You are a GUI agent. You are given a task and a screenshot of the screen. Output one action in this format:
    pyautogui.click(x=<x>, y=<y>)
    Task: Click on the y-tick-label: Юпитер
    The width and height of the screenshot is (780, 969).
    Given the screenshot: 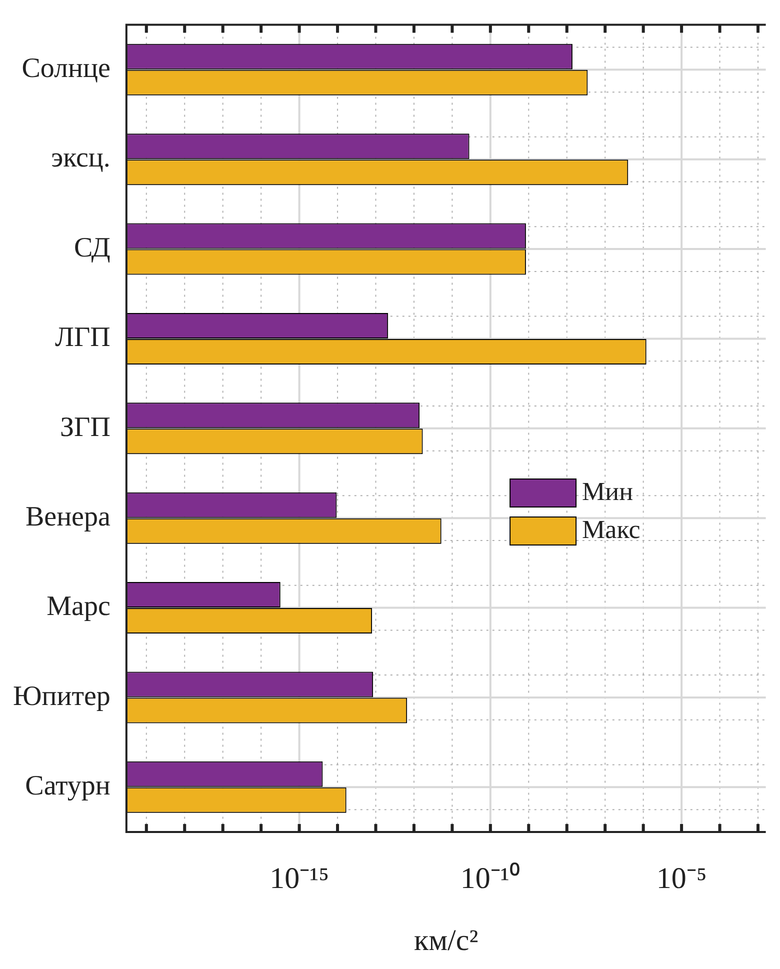 What is the action you would take?
    pyautogui.click(x=61, y=696)
    